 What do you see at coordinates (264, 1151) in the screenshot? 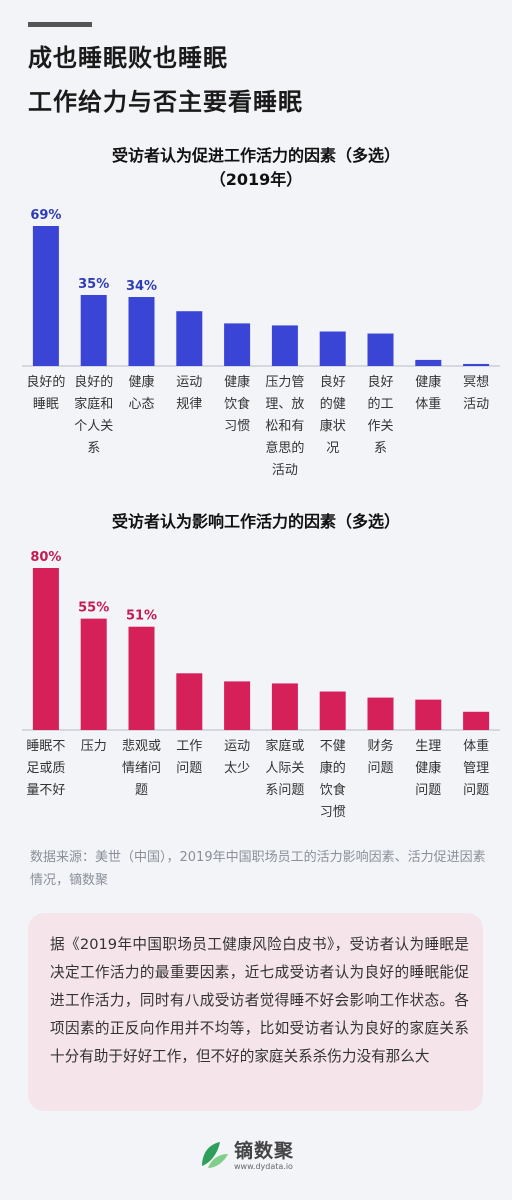
I see `brand-name: 镝数聚` at bounding box center [264, 1151].